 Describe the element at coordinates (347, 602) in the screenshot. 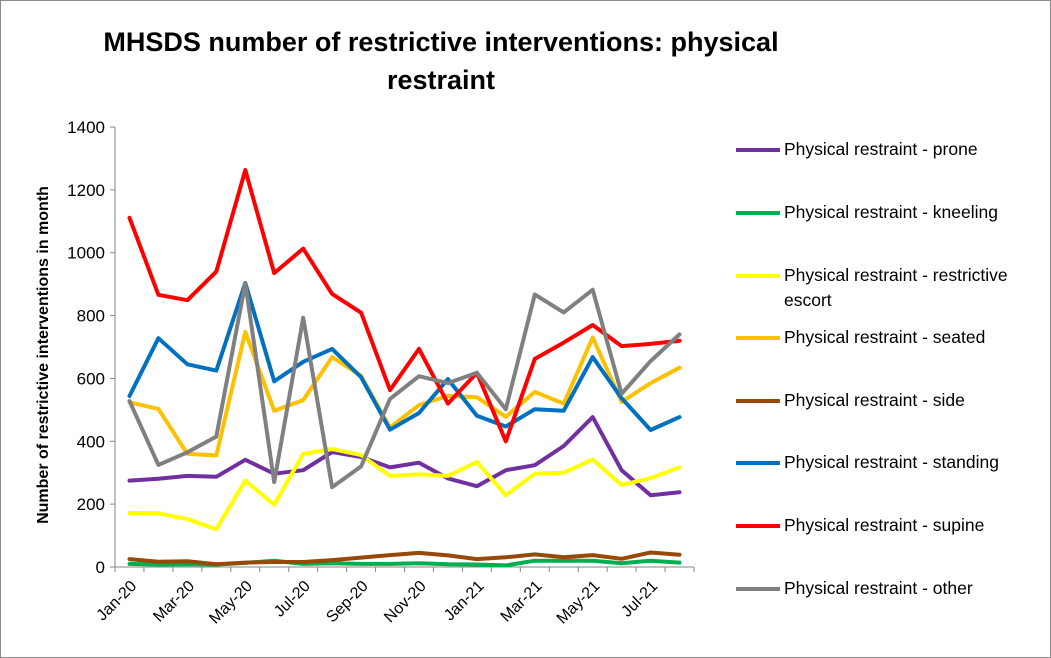

I see `x-tick-label: Sep-20` at that location.